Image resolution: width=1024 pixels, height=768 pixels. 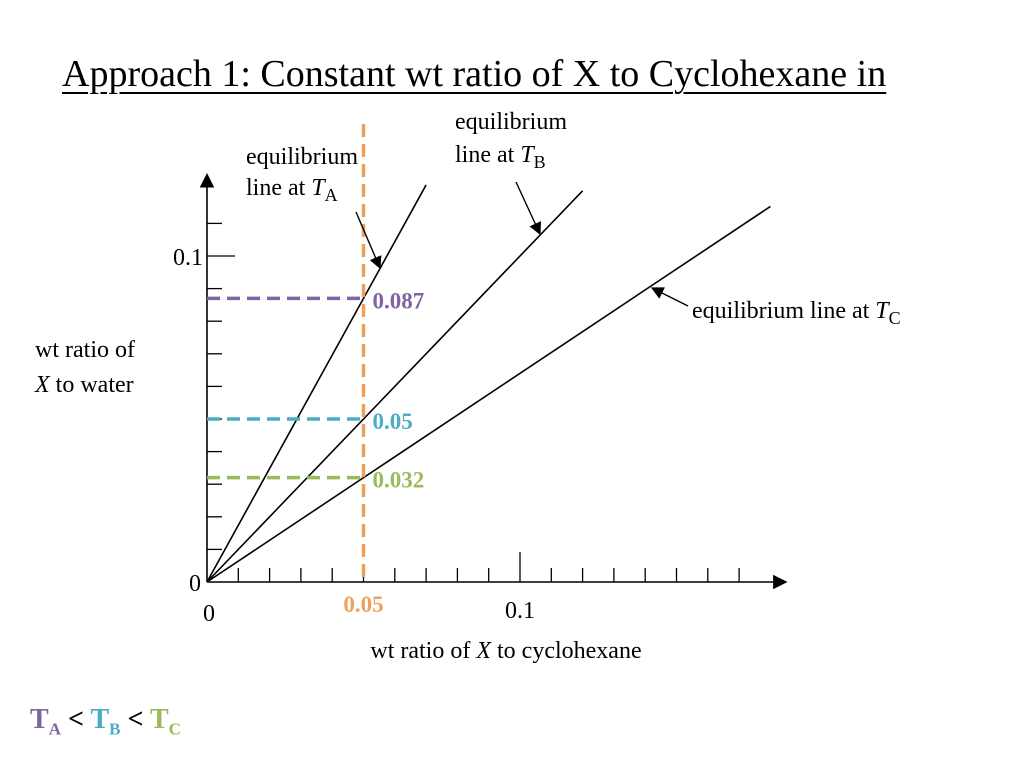 What do you see at coordinates (669, 297) in the screenshot?
I see `annotation-c-arrow` at bounding box center [669, 297].